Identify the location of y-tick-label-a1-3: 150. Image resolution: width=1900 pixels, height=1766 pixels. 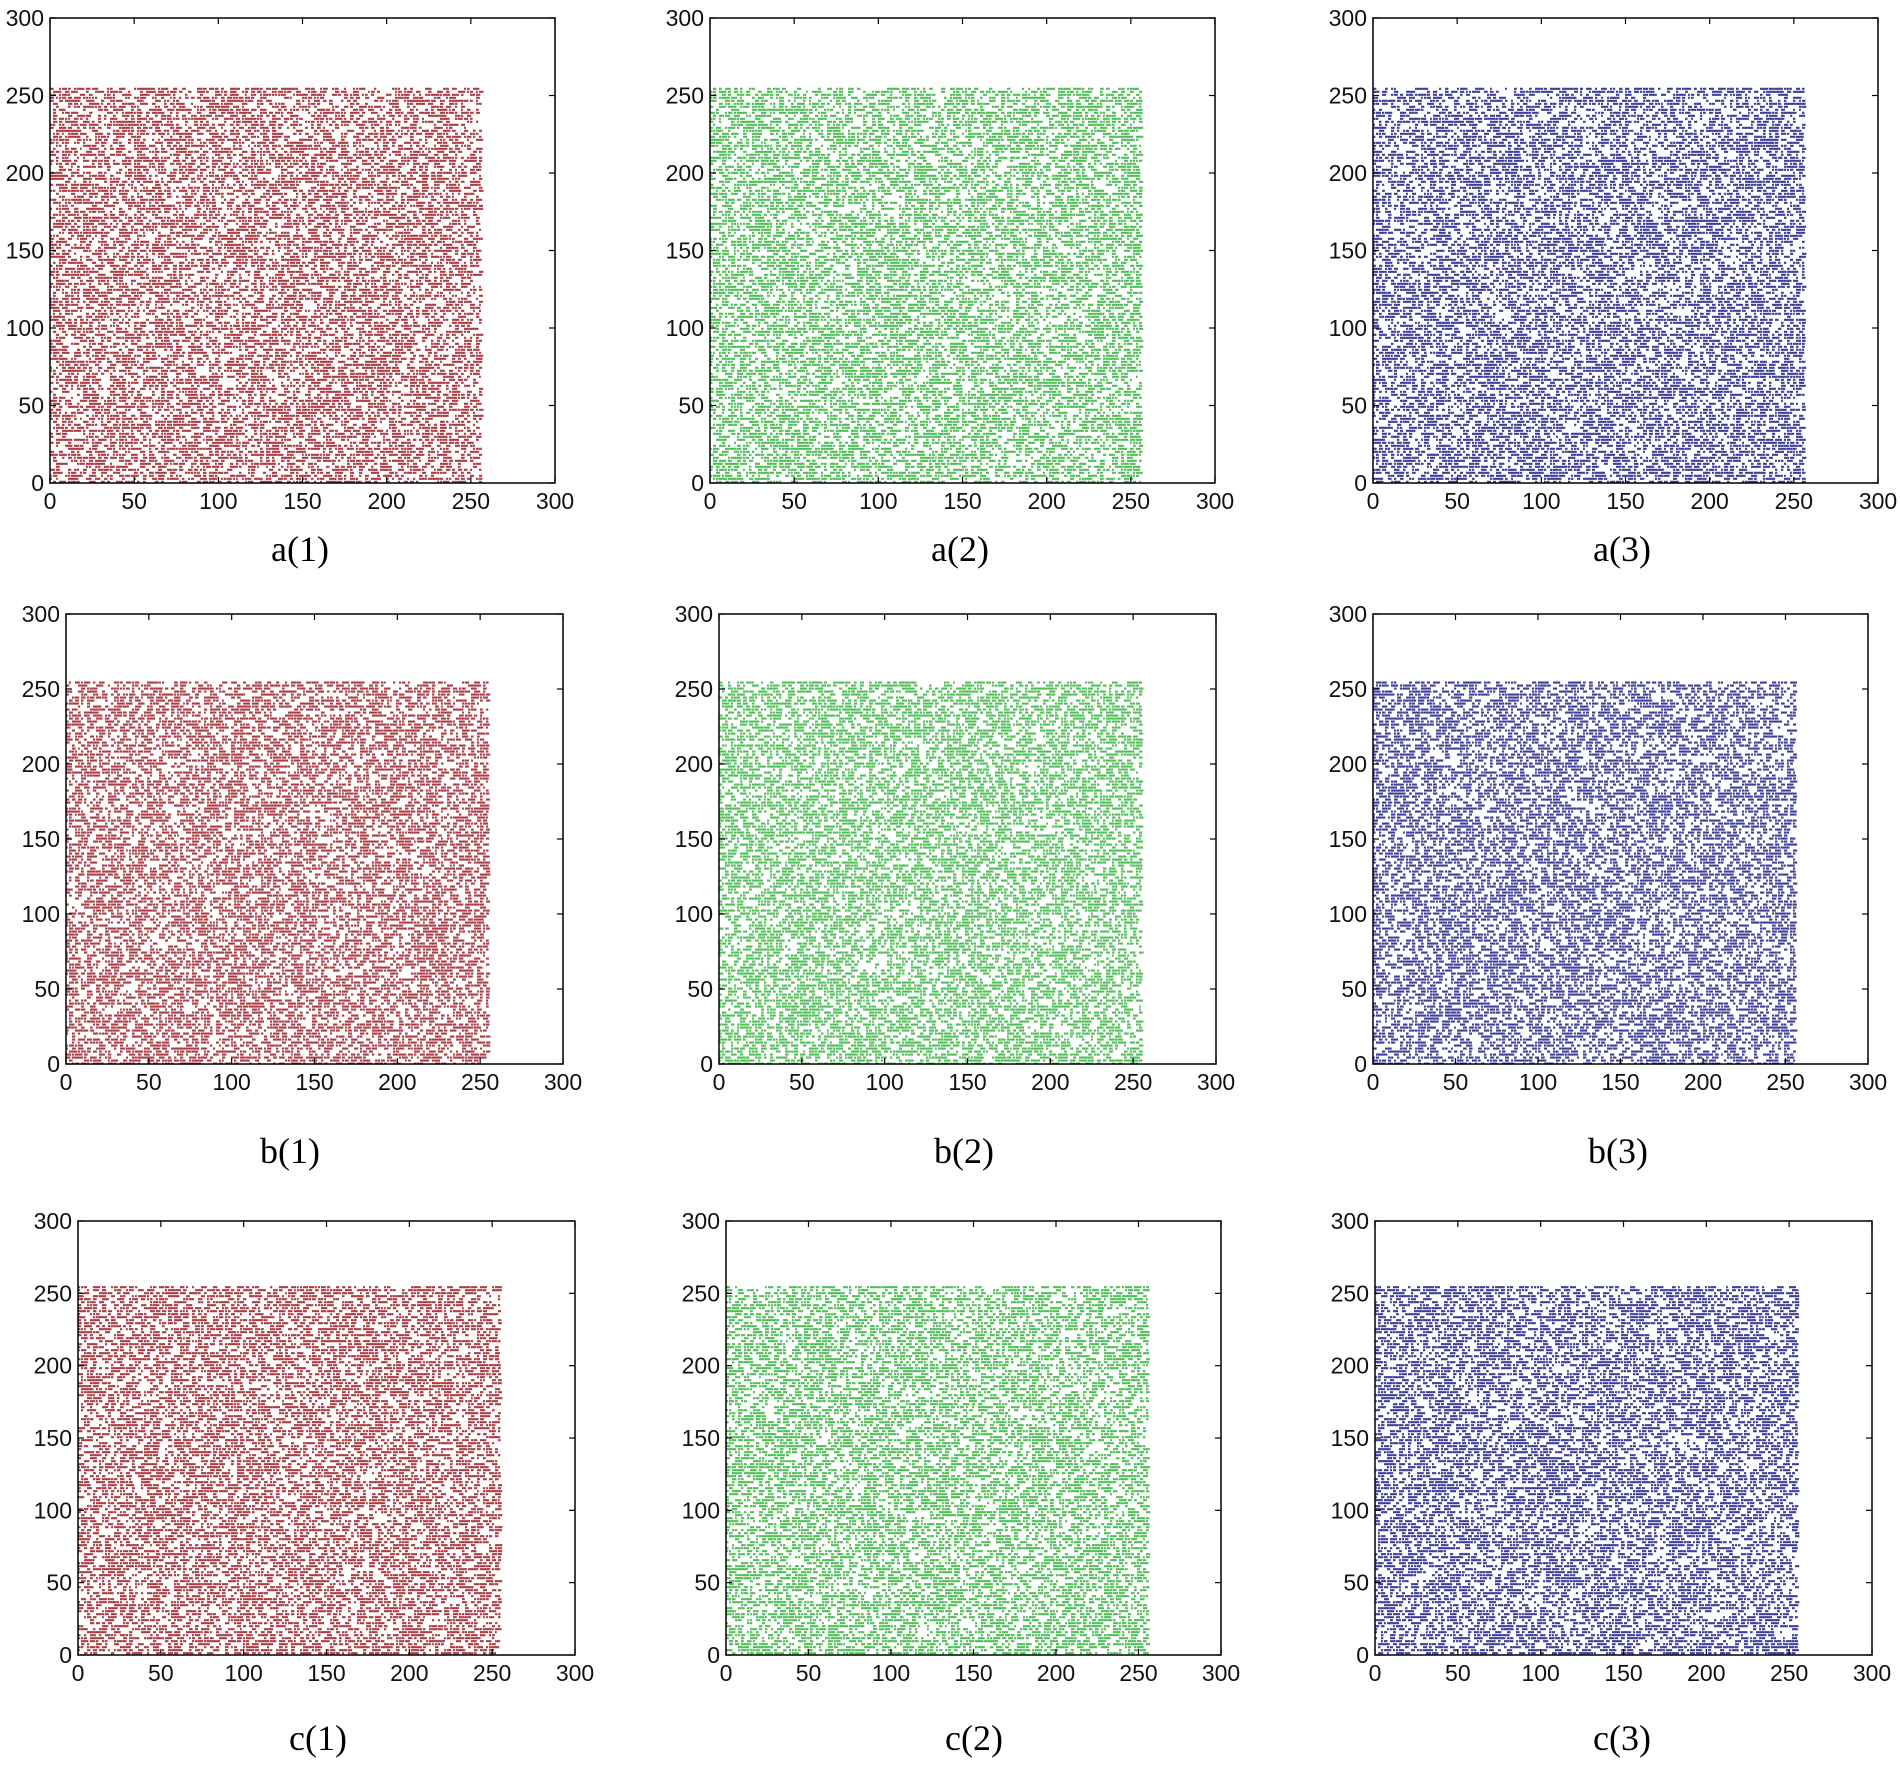
(25, 251).